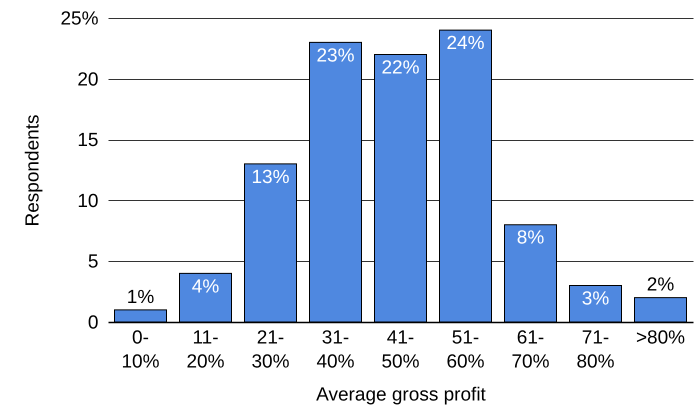 The width and height of the screenshot is (696, 420). Describe the element at coordinates (270, 177) in the screenshot. I see `text: 13%` at that location.